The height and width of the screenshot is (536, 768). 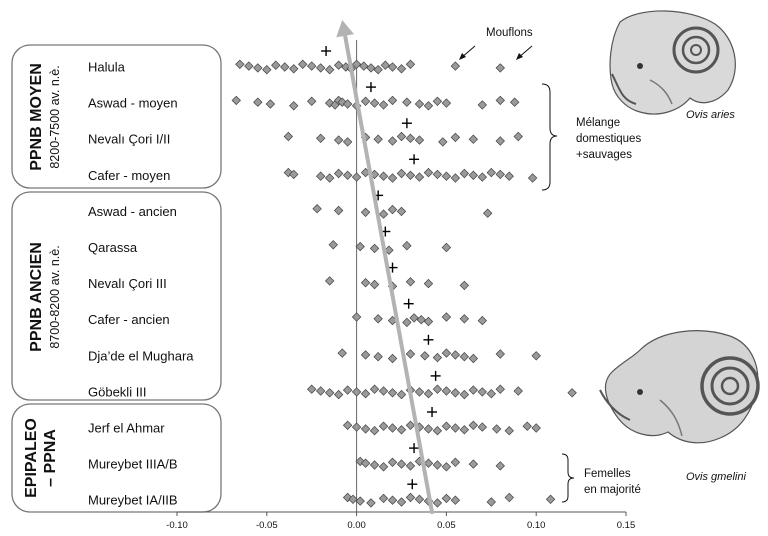 What do you see at coordinates (127, 283) in the screenshot?
I see `site-label: Nevalı Çori III` at bounding box center [127, 283].